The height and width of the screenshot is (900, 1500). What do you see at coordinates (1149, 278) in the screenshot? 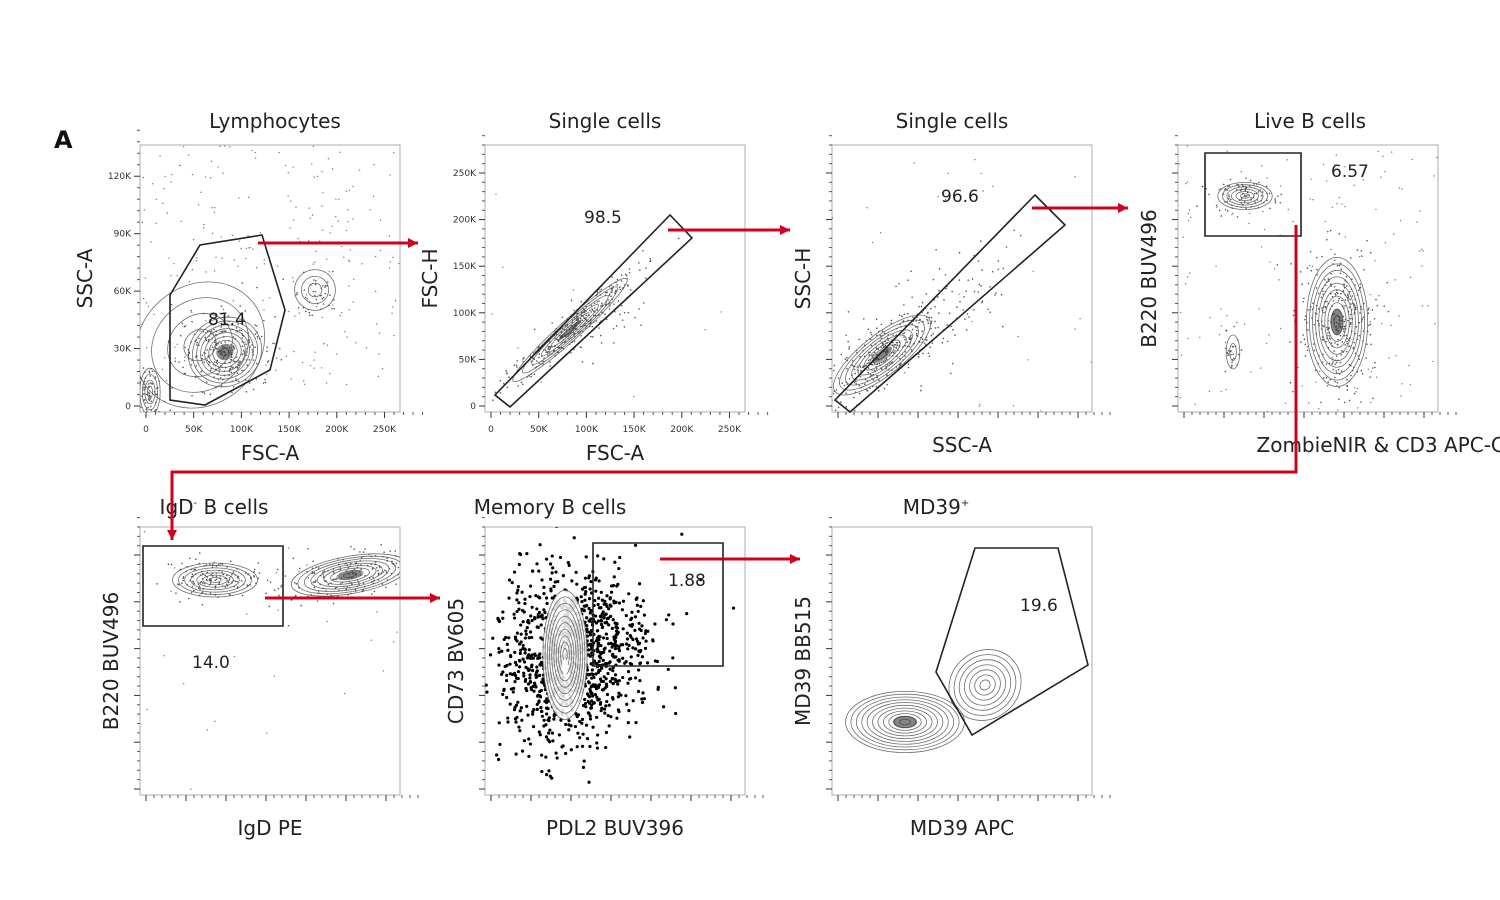
I see `y-axis-label: B220 BUV496` at bounding box center [1149, 278].